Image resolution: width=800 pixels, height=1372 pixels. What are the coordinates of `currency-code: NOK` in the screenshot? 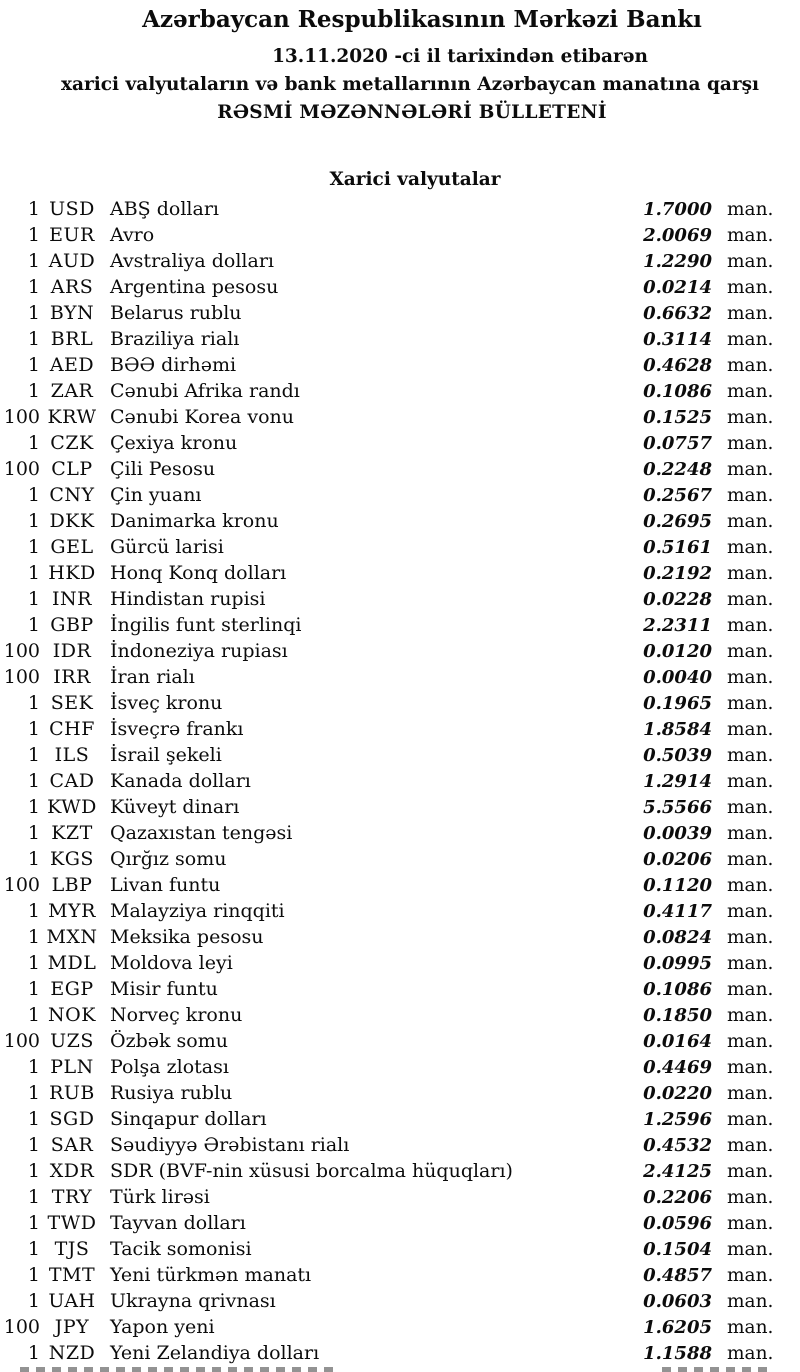 It's located at (72, 1015).